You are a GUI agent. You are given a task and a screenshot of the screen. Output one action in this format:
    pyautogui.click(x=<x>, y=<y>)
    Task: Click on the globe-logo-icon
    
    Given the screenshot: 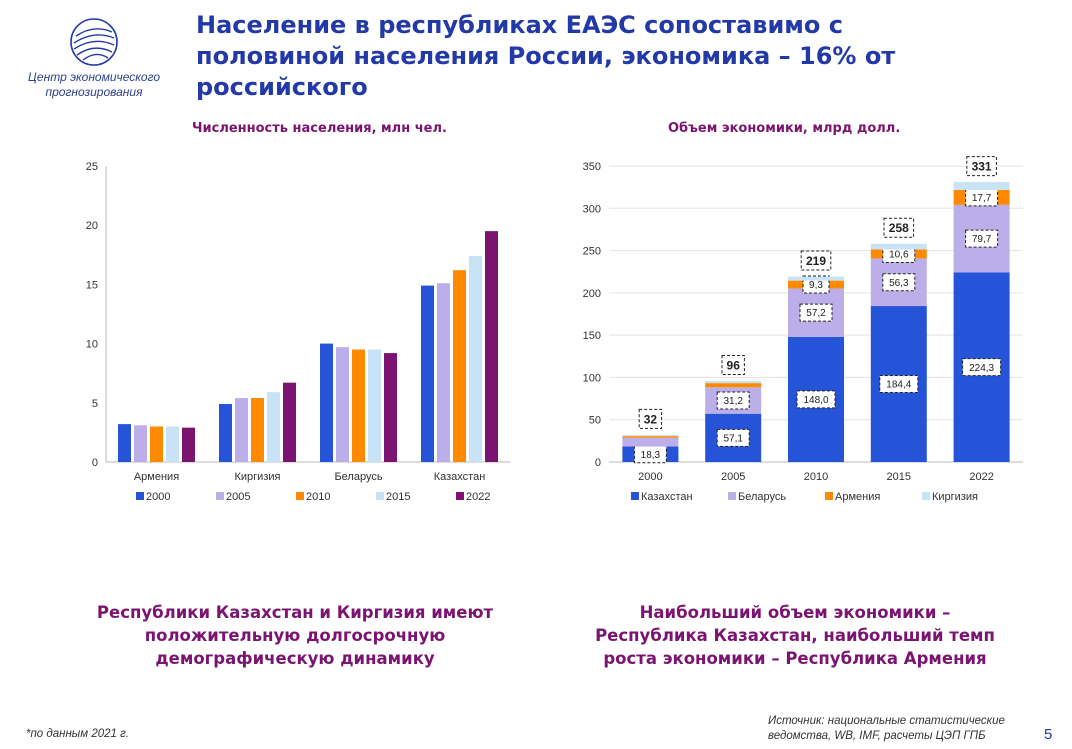 What is the action you would take?
    pyautogui.click(x=94, y=42)
    